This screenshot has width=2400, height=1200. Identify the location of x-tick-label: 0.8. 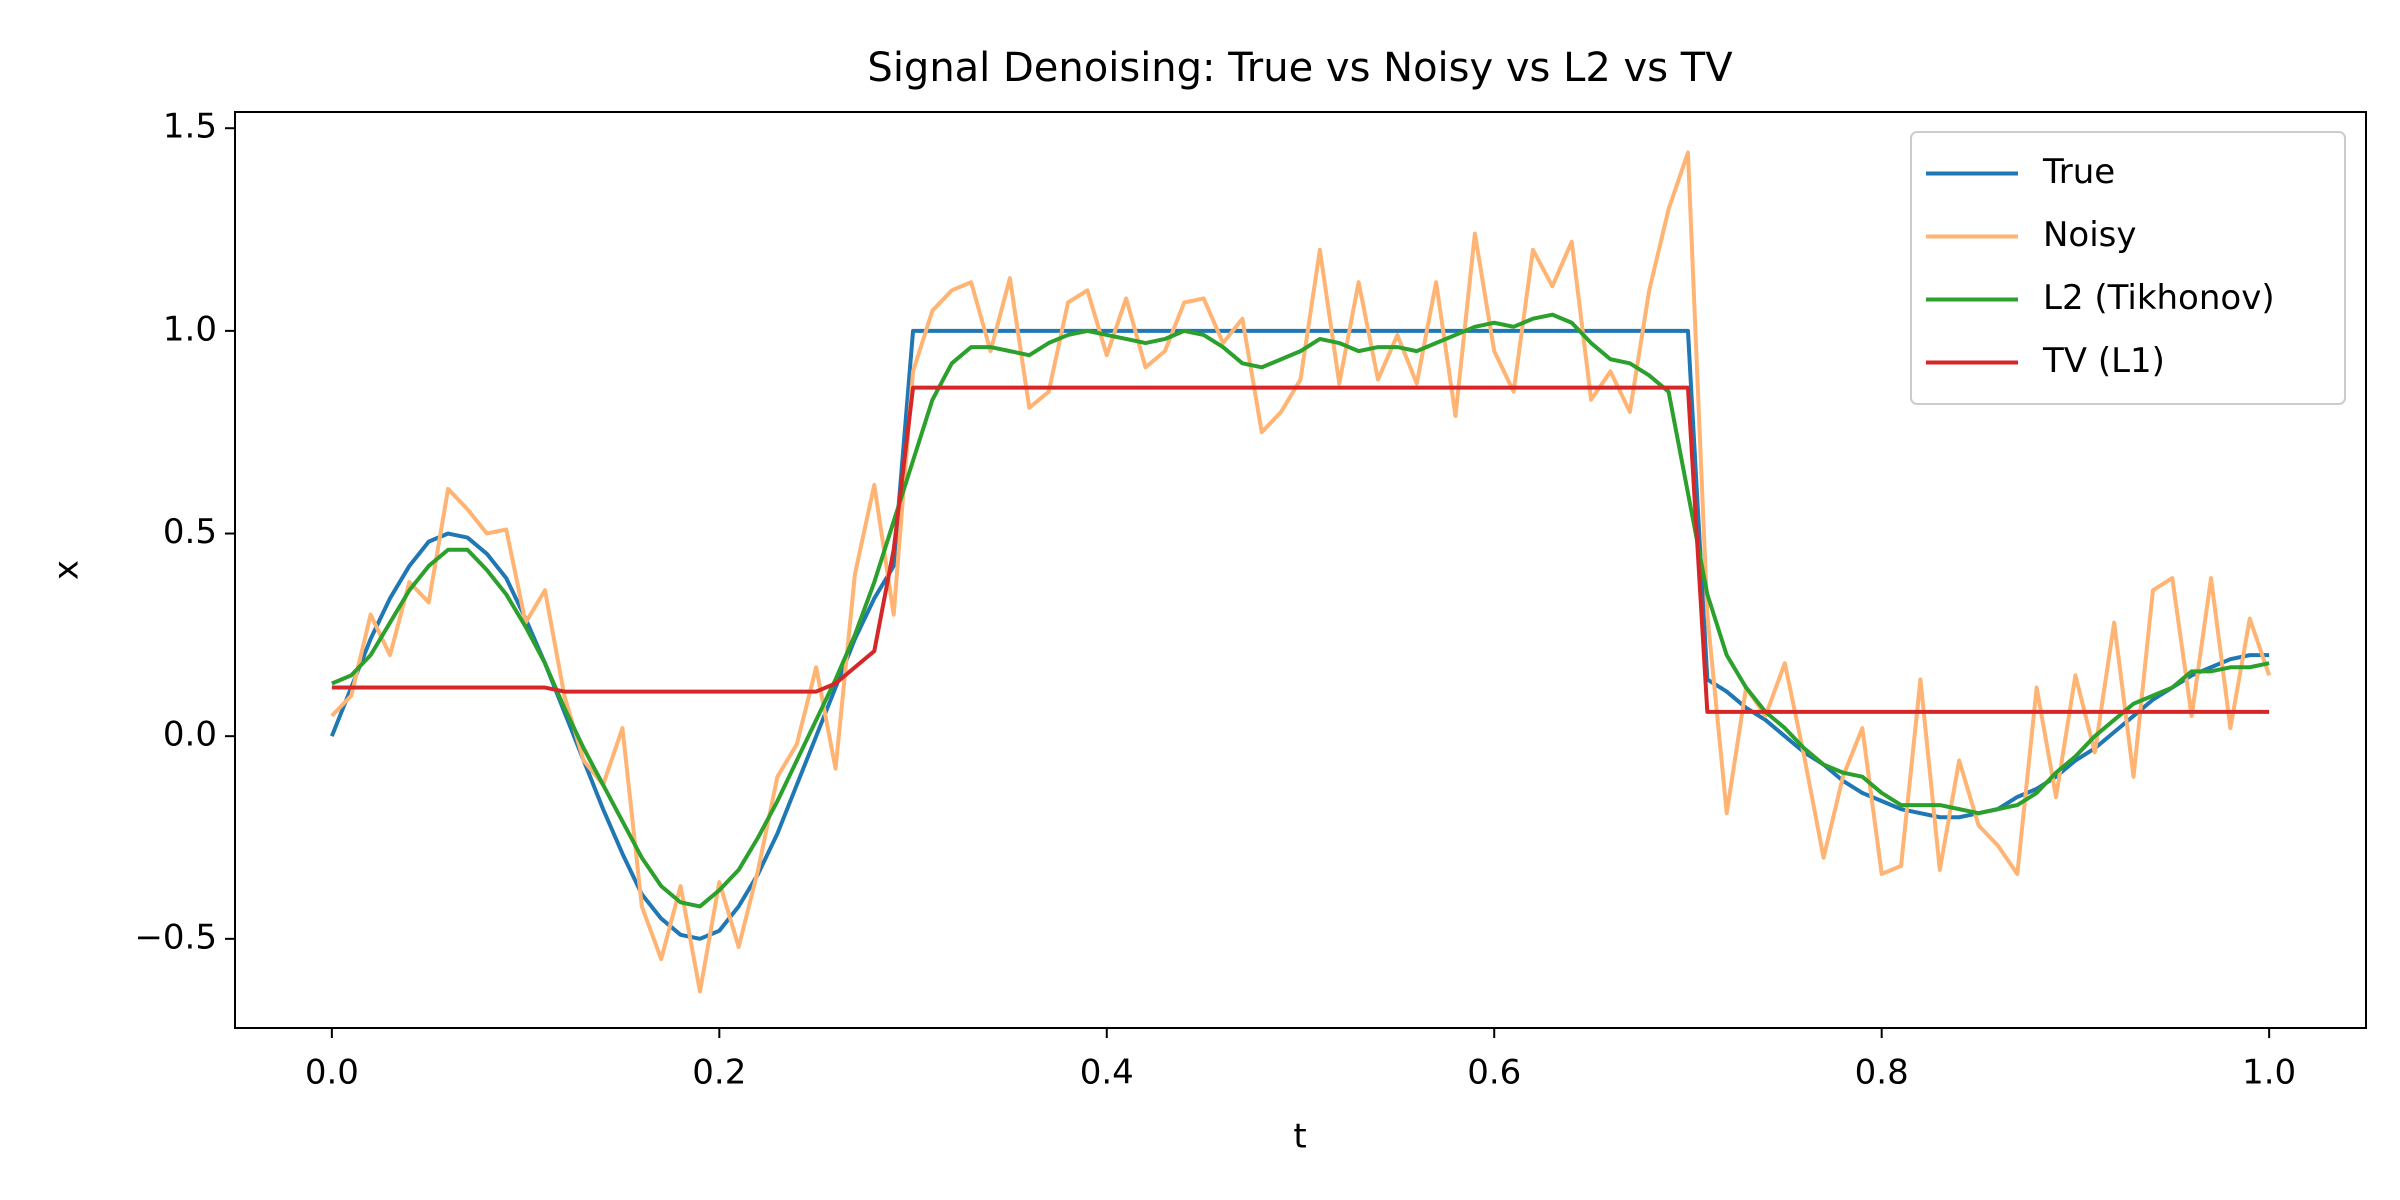
(1882, 1073).